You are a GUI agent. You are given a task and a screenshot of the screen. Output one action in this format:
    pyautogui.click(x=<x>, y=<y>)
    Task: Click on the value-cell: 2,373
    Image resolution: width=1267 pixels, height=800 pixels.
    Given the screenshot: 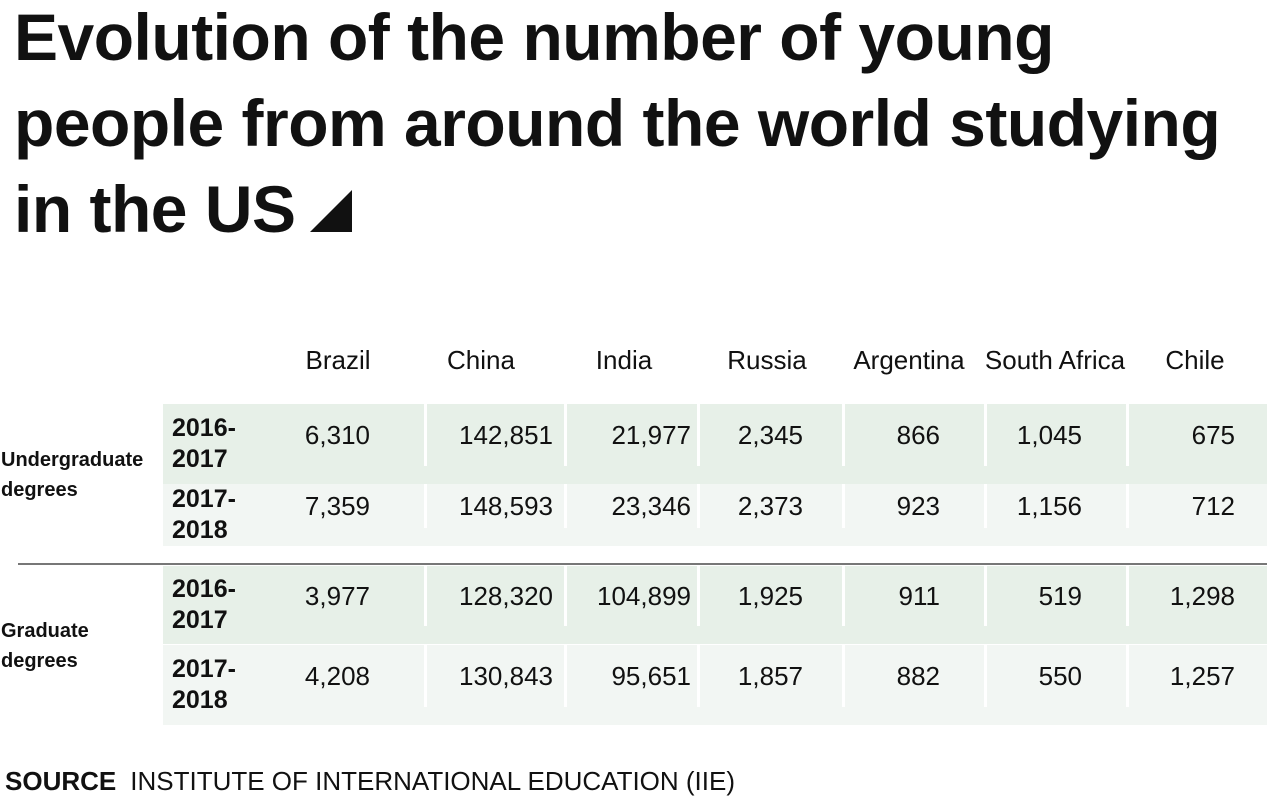 What is the action you would take?
    pyautogui.click(x=772, y=506)
    